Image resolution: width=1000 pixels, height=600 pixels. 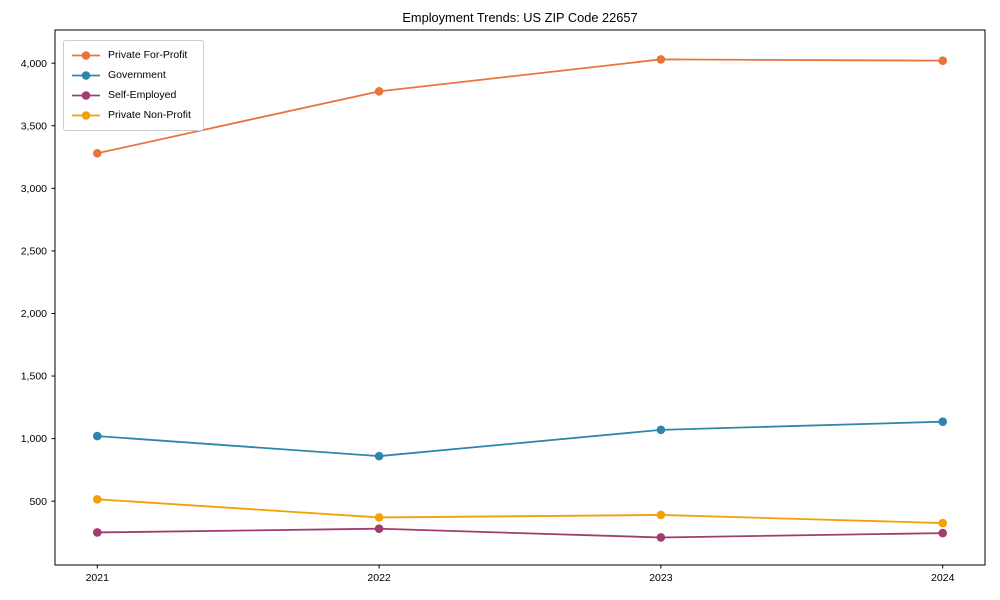 I want to click on legend-marker-government, so click(x=86, y=75).